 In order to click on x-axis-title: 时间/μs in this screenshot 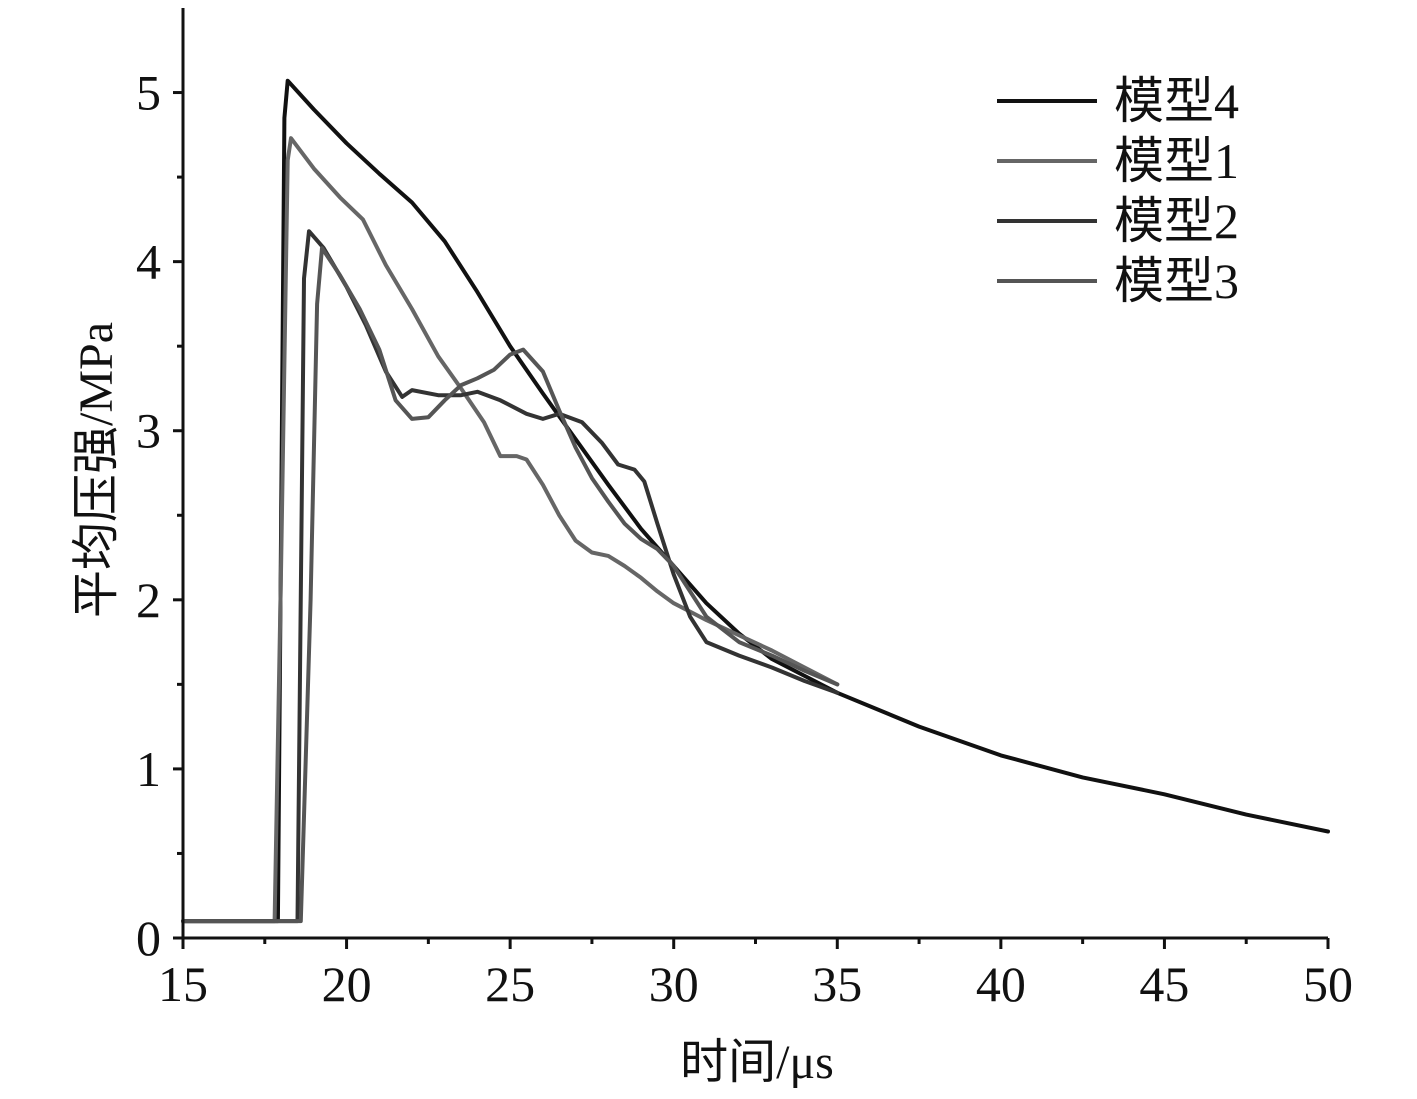, I will do `click(757, 1062)`.